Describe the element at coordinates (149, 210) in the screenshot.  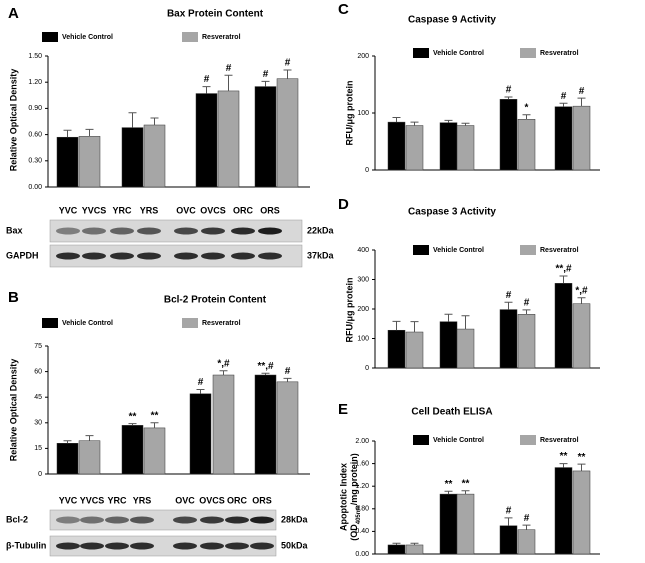
I see `lane-label: YRS` at that location.